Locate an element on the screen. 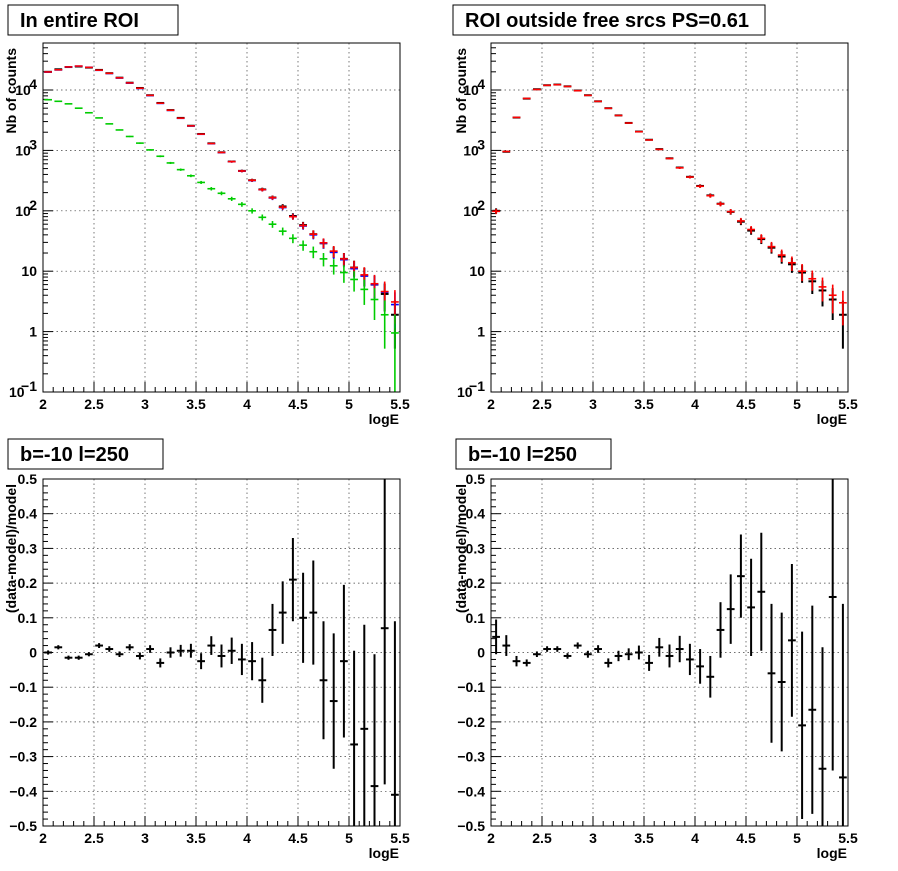  x-tick-labels: 2 2.5 3 3.5 4 4.5 5 5.5 is located at coordinates (224, 404).